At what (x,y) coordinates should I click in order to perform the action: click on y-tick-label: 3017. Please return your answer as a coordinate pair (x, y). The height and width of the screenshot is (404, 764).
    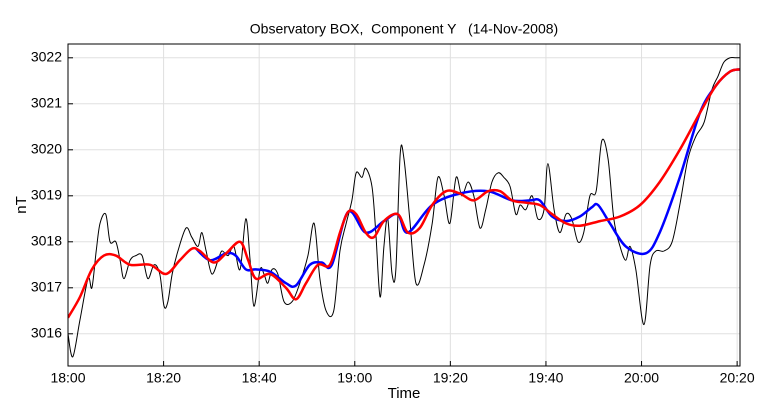
    Looking at the image, I should click on (46, 287).